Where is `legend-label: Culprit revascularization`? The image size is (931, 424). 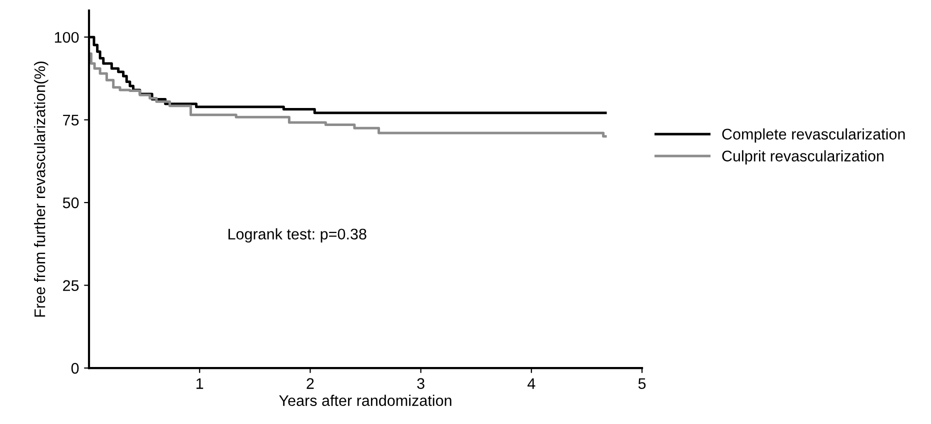 legend-label: Culprit revascularization is located at coordinates (803, 157).